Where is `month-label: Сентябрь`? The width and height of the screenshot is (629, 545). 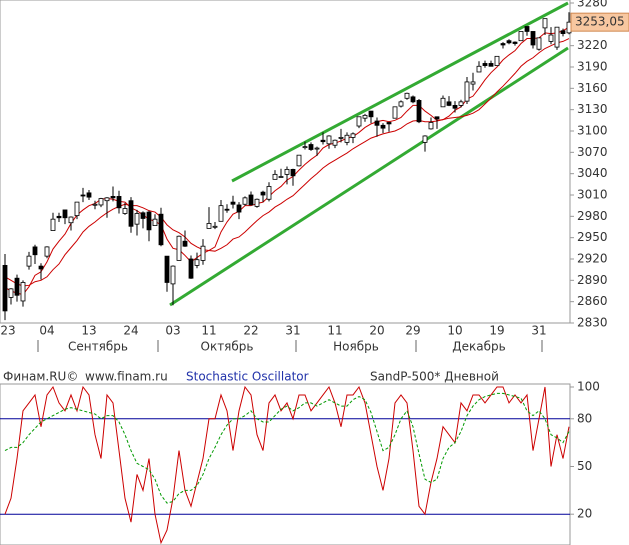 month-label: Сентябрь is located at coordinates (98, 347).